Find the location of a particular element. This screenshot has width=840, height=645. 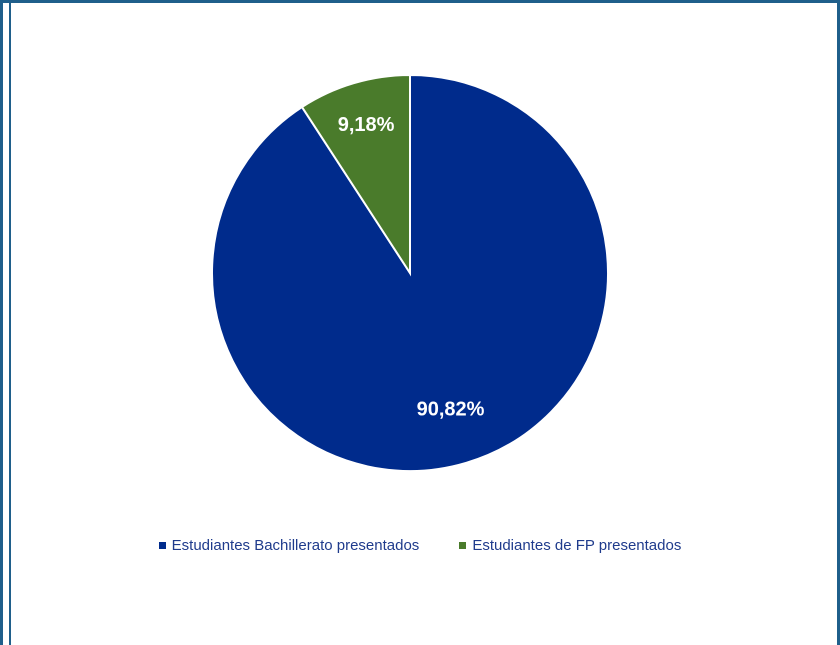

pie-slice-fp is located at coordinates (355, 175).